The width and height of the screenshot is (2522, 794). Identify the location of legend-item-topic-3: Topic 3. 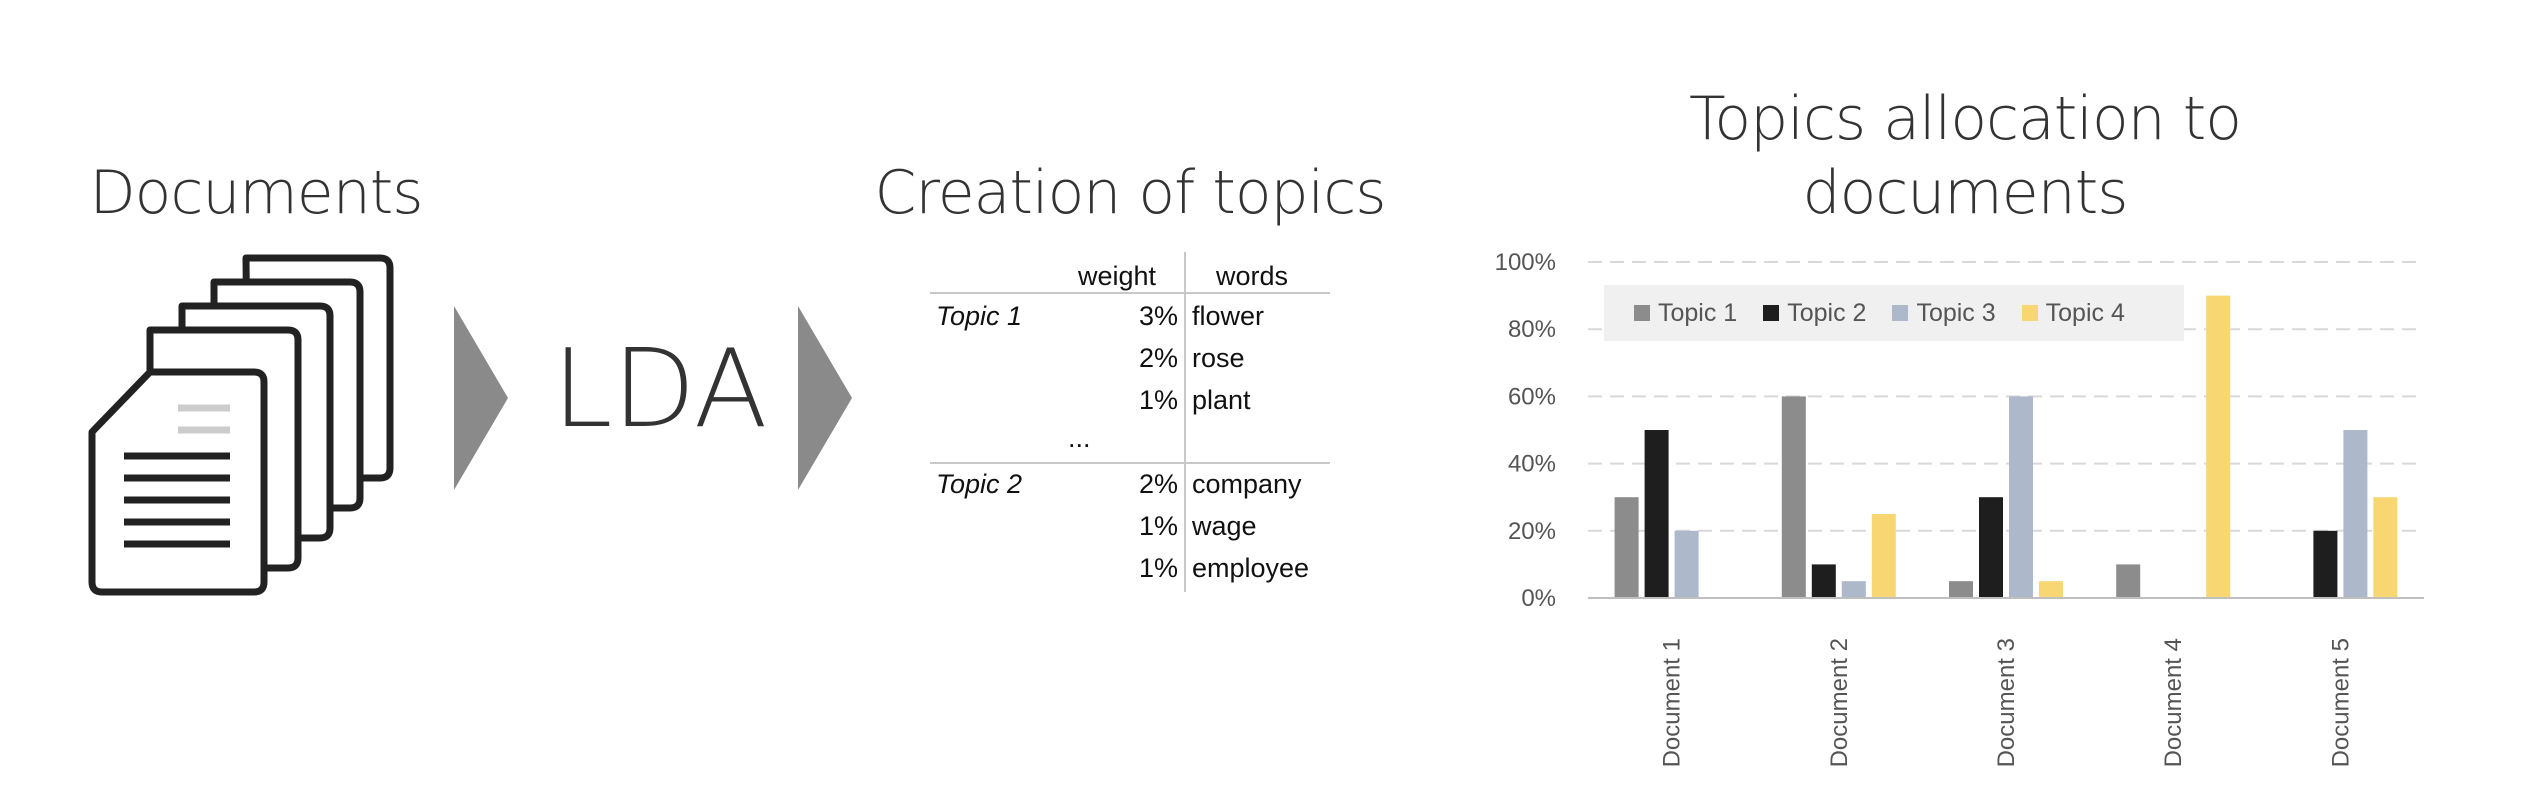
(1944, 313).